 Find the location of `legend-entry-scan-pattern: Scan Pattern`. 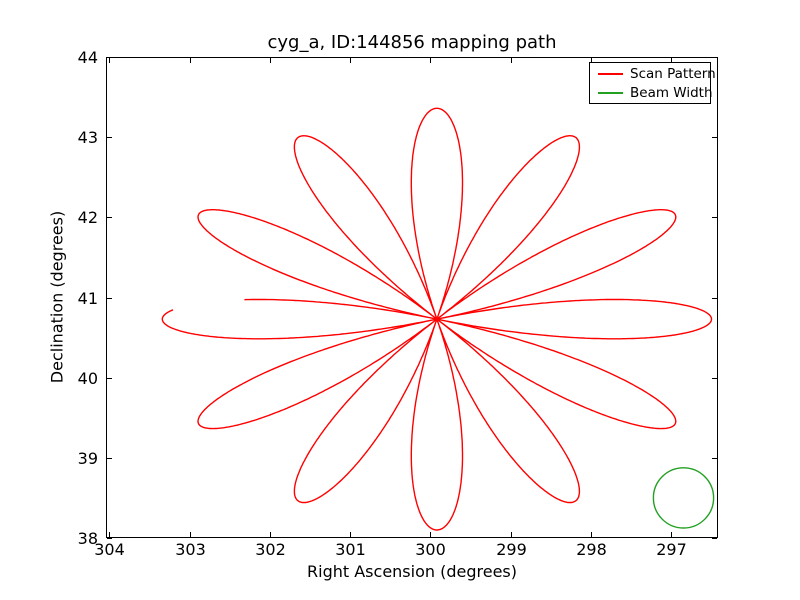

legend-entry-scan-pattern: Scan Pattern is located at coordinates (657, 74).